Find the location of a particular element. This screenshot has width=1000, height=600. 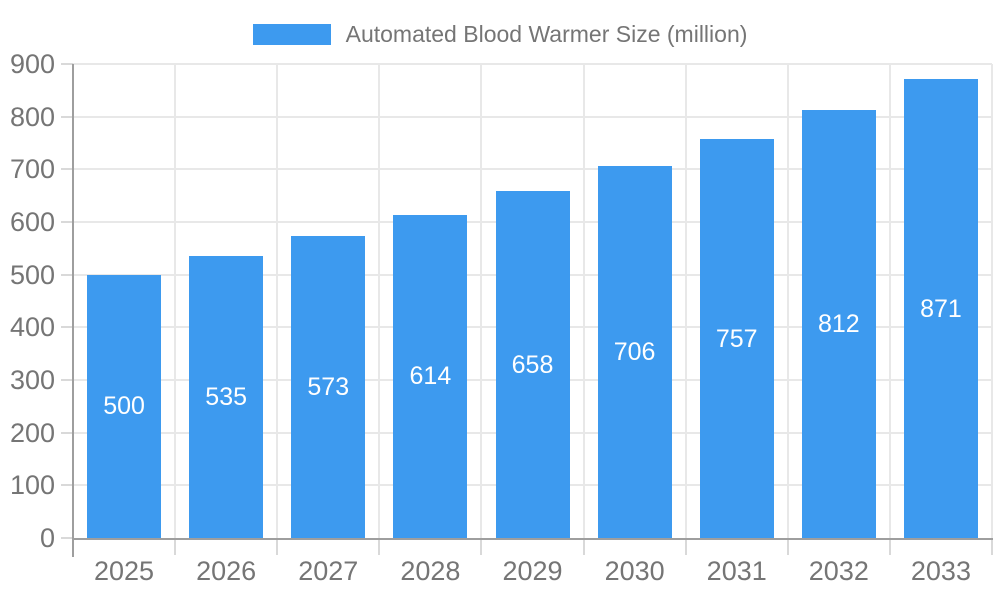

y-axis-label: 700 is located at coordinates (32, 169).